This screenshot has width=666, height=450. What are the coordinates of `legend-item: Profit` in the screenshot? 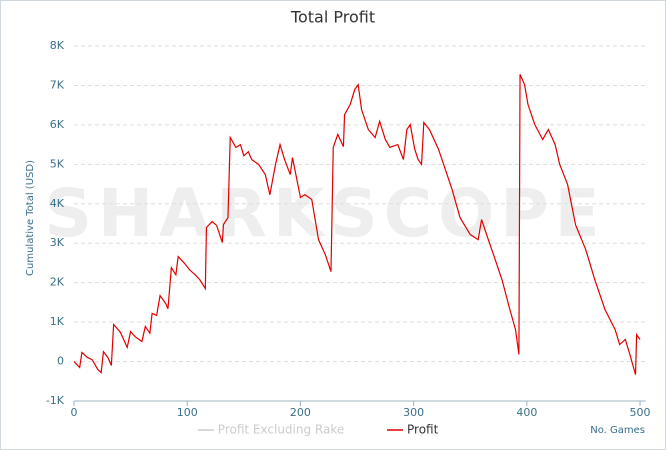 It's located at (413, 430).